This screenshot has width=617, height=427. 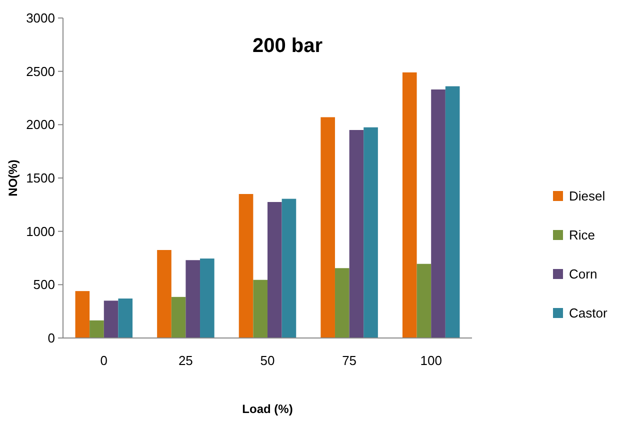 What do you see at coordinates (587, 196) in the screenshot?
I see `legend-label: Diesel` at bounding box center [587, 196].